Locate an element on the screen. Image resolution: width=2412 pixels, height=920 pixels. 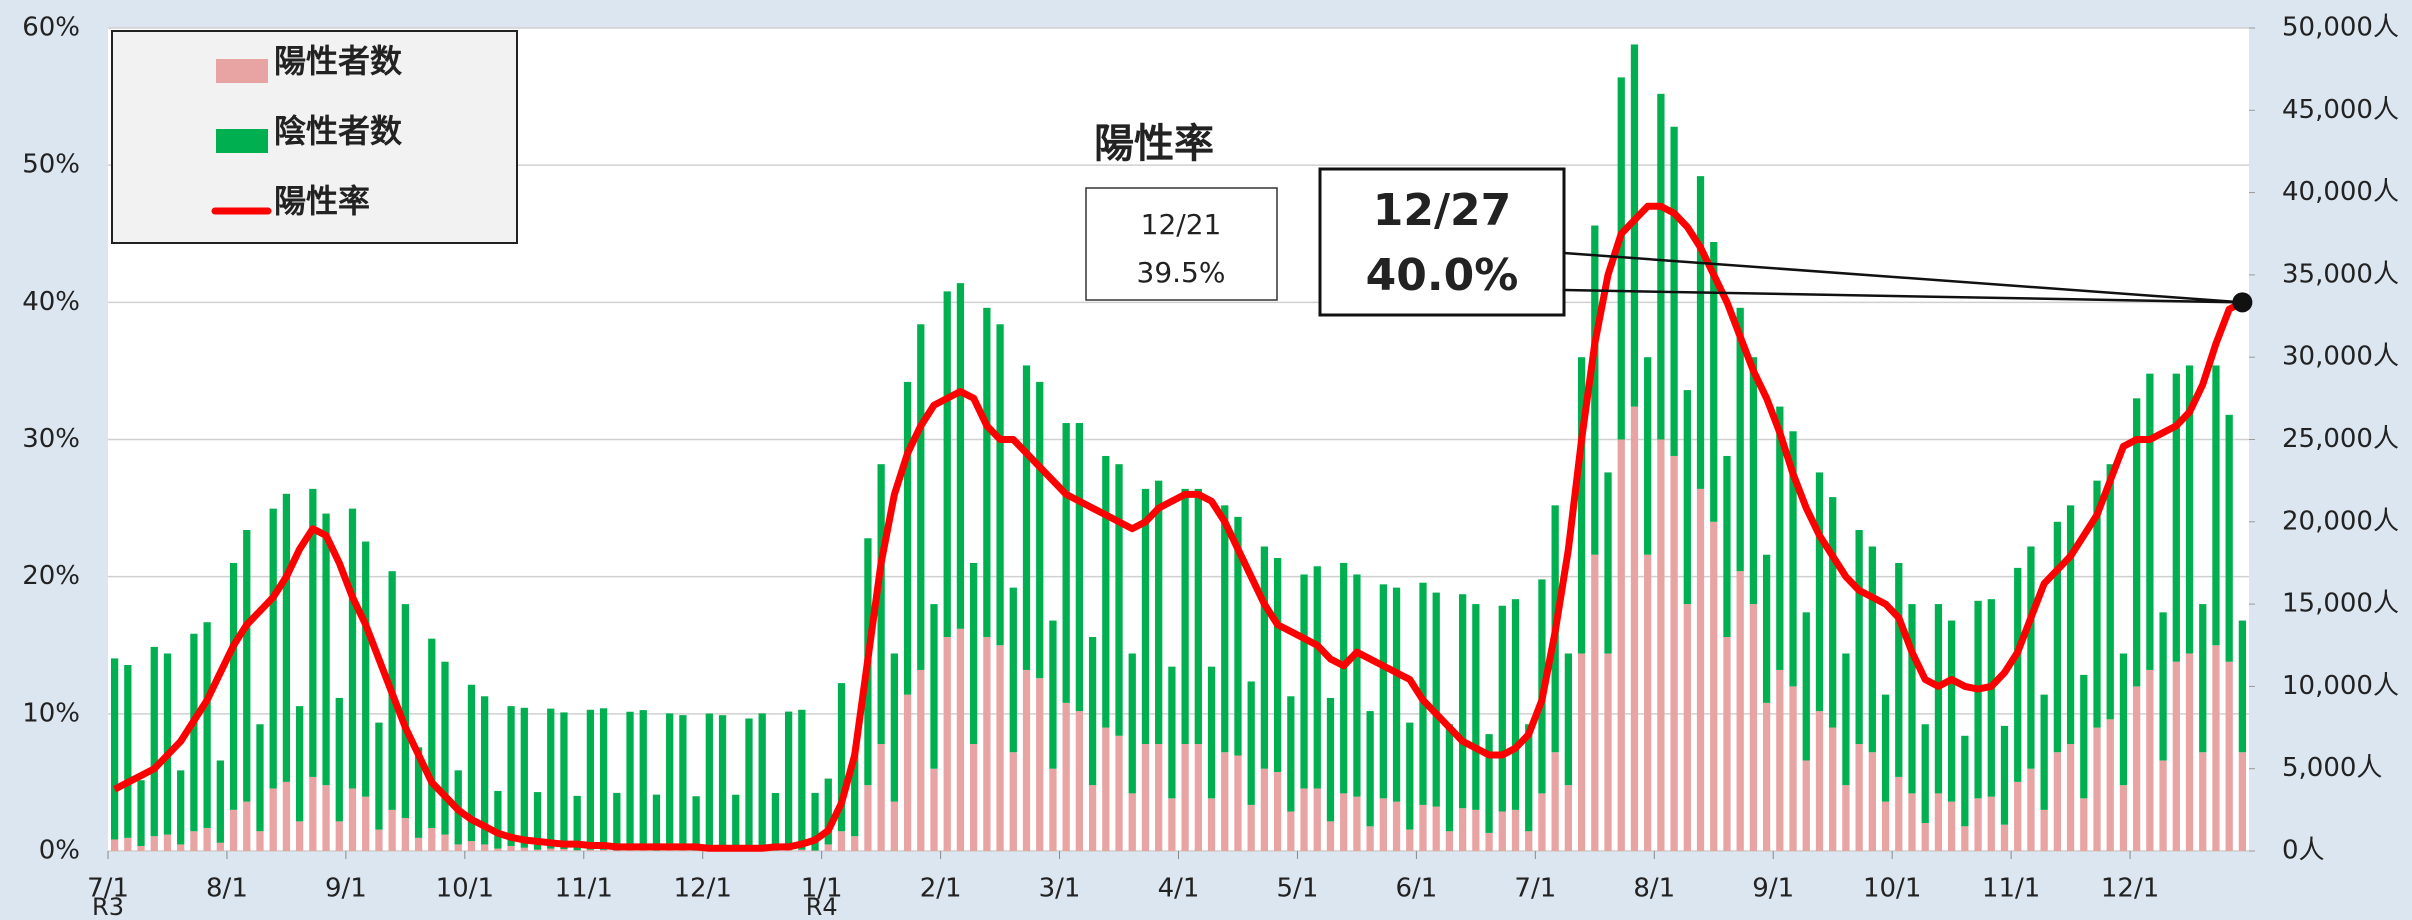
annotation-title: 陽性率 is located at coordinates (1154, 144).